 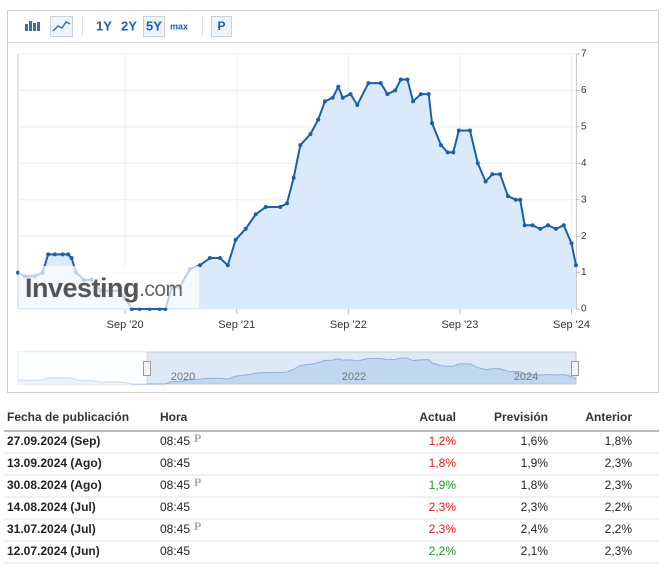 I want to click on y-tick-label: 0, so click(x=584, y=309).